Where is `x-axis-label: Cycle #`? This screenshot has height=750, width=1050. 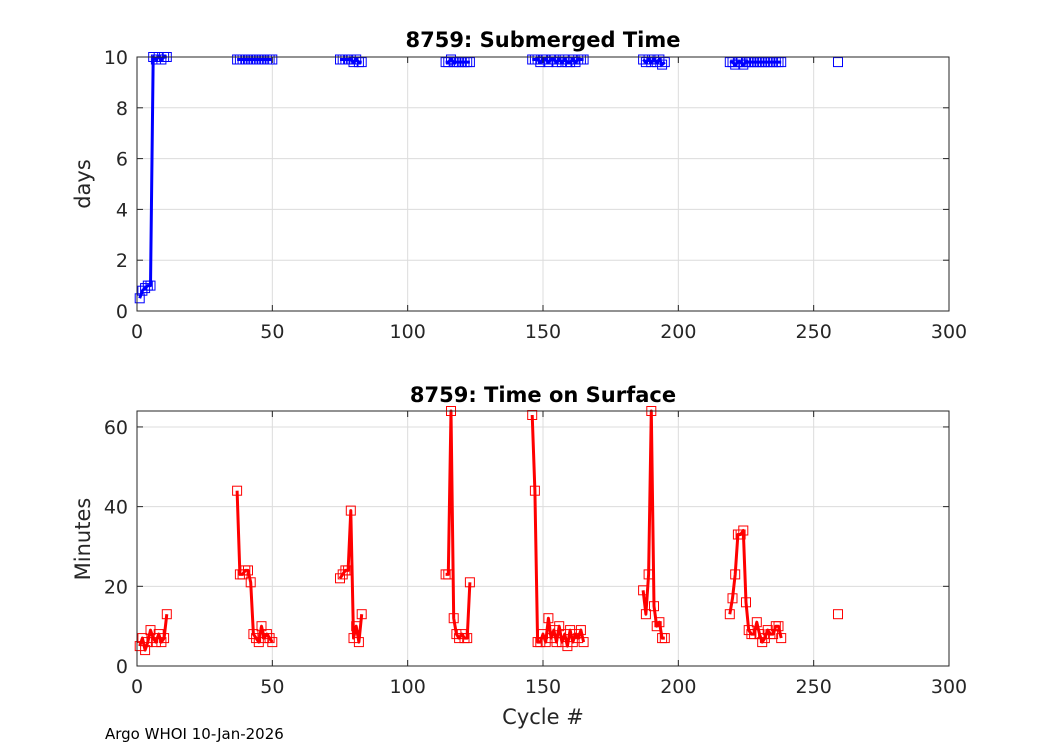 x-axis-label: Cycle # is located at coordinates (543, 717).